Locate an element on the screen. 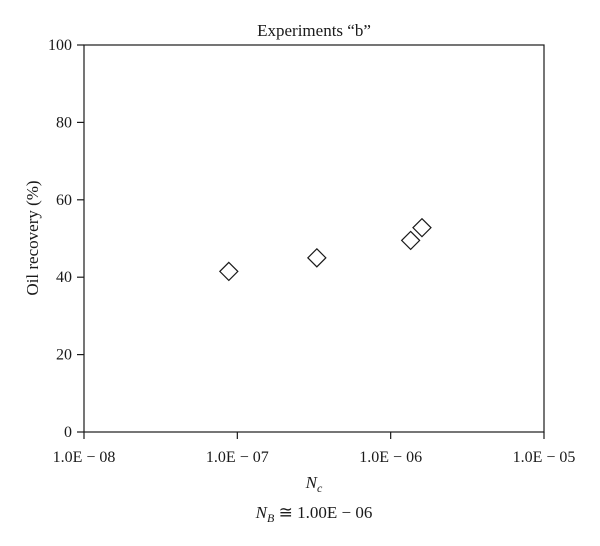  x-tick-label: 1.0E − 06 is located at coordinates (390, 457).